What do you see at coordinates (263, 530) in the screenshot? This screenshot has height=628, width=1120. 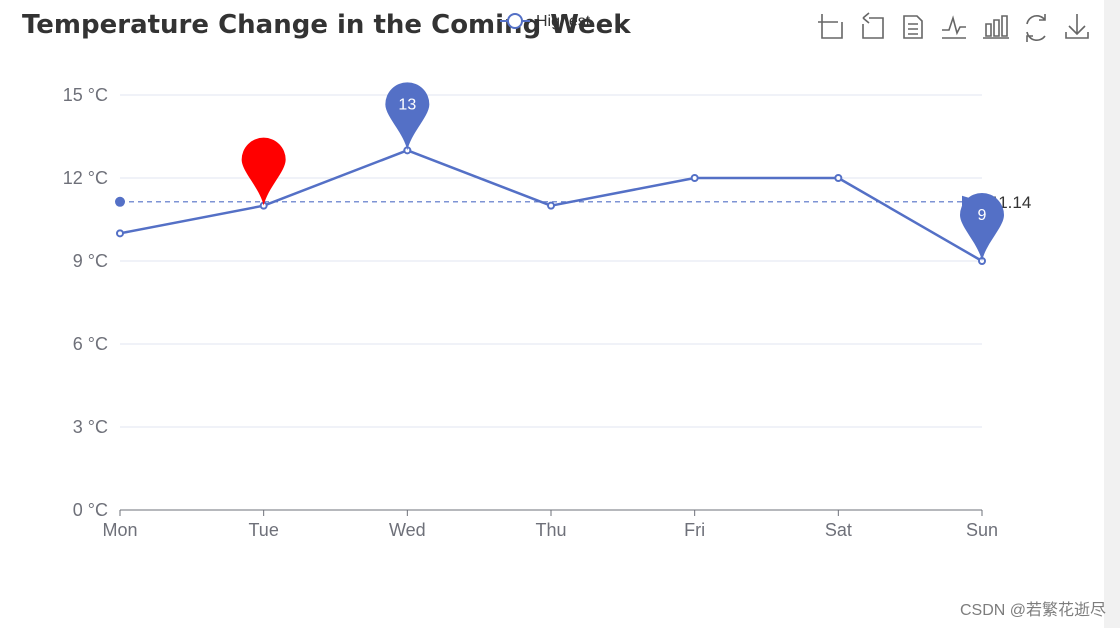 I see `x-tick-label: Tue` at bounding box center [263, 530].